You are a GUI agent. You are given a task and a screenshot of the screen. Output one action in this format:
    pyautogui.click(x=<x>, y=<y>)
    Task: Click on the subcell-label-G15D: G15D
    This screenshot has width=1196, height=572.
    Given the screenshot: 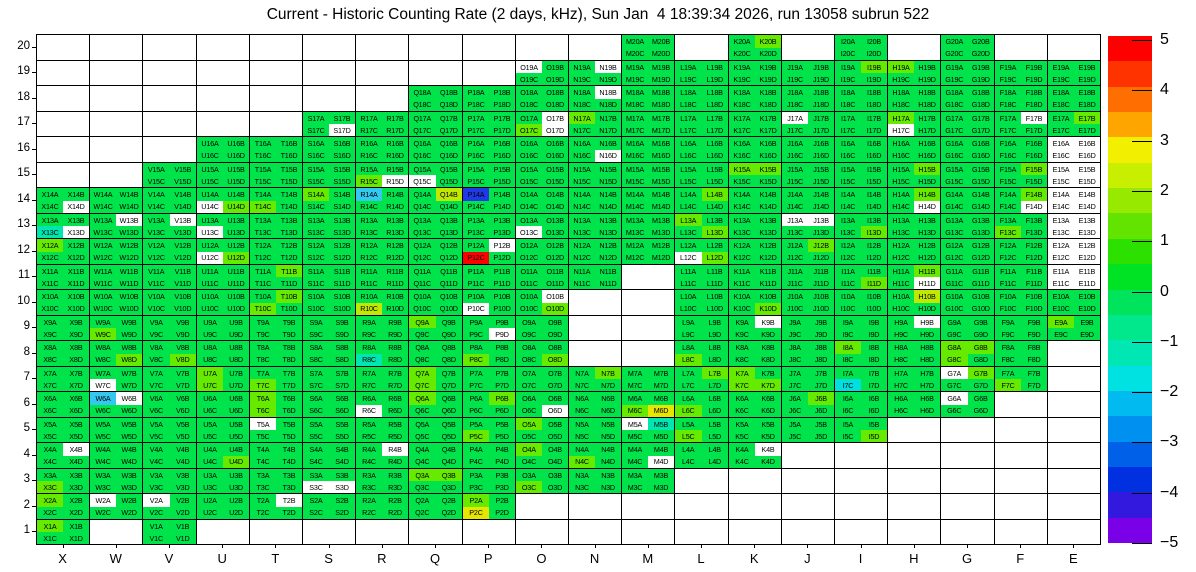 What is the action you would take?
    pyautogui.click(x=980, y=181)
    